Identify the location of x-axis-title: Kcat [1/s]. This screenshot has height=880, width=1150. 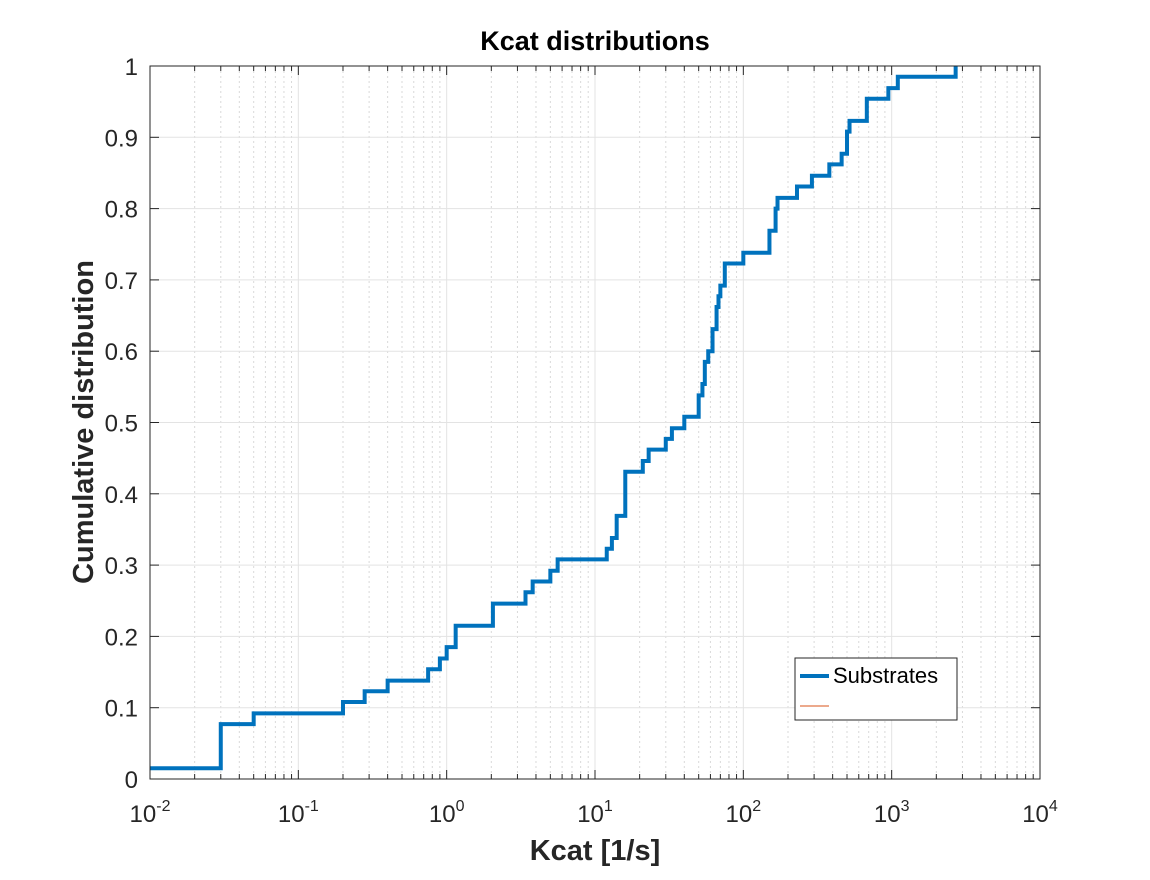
(595, 851).